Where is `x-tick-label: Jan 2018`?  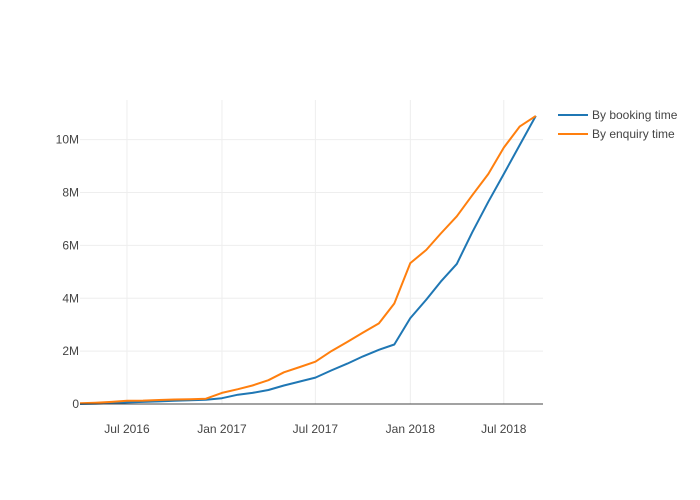
x-tick-label: Jan 2018 is located at coordinates (411, 429).